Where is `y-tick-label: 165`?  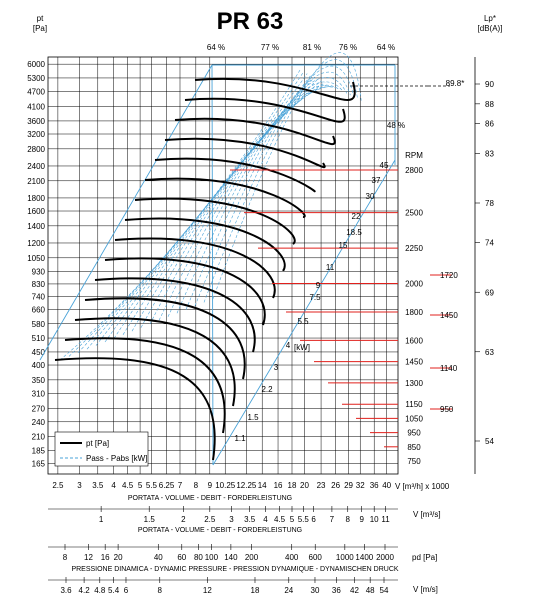
y-tick-label: 165 is located at coordinates (39, 463).